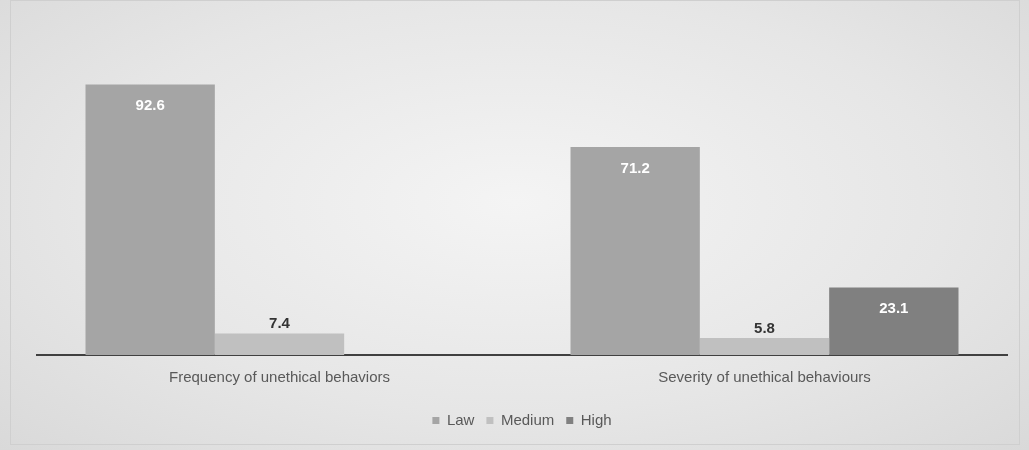 The image size is (1029, 450). Describe the element at coordinates (894, 308) in the screenshot. I see `data-label: 23.1` at that location.